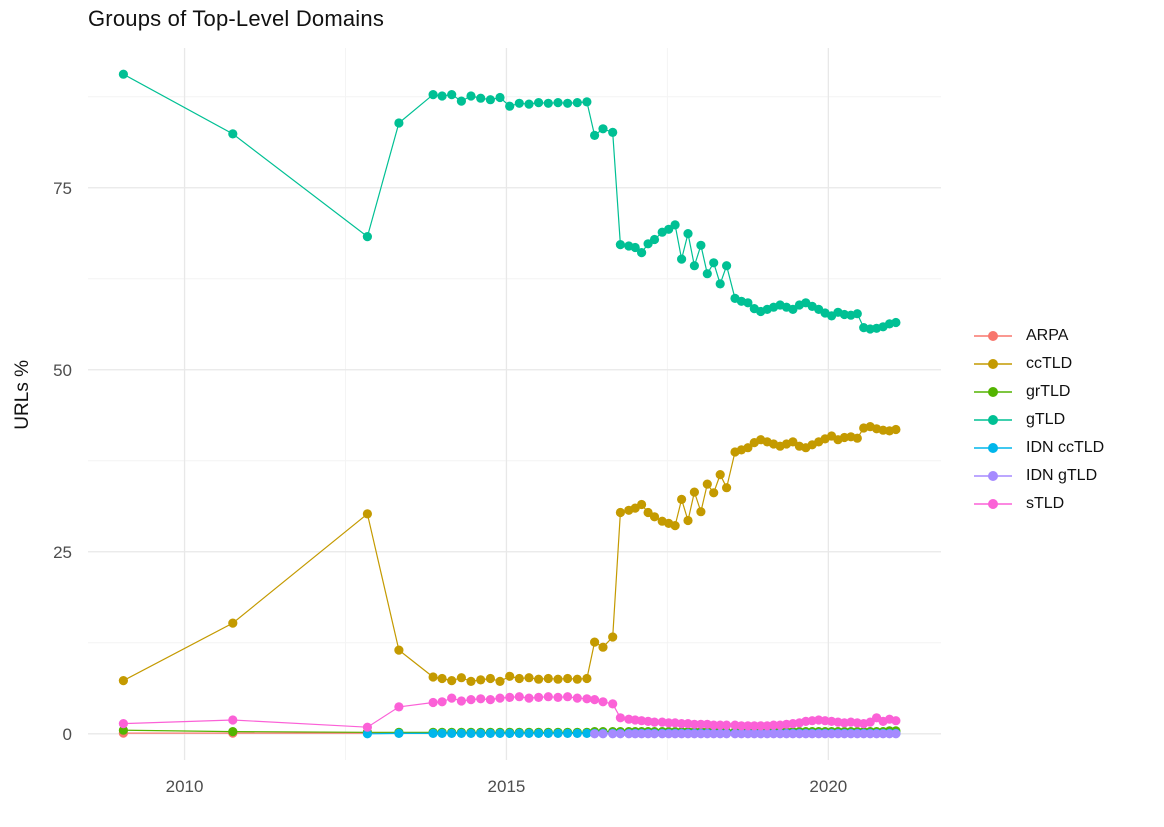  What do you see at coordinates (67, 734) in the screenshot?
I see `y-tick-label: 0` at bounding box center [67, 734].